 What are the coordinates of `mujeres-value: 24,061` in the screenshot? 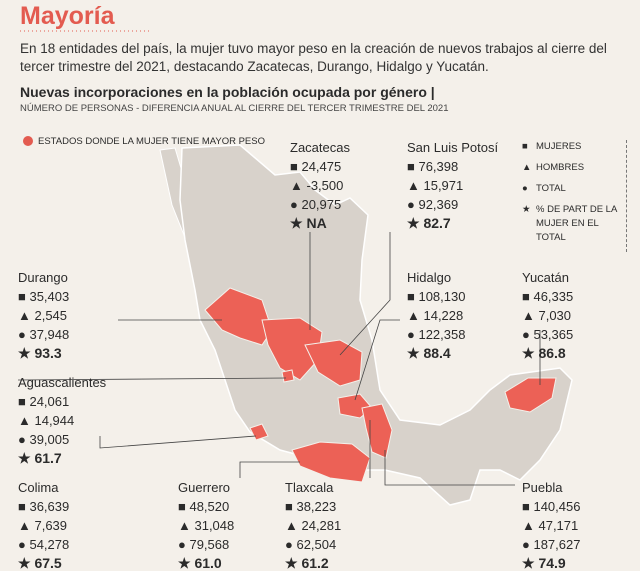 It's located at (49, 401).